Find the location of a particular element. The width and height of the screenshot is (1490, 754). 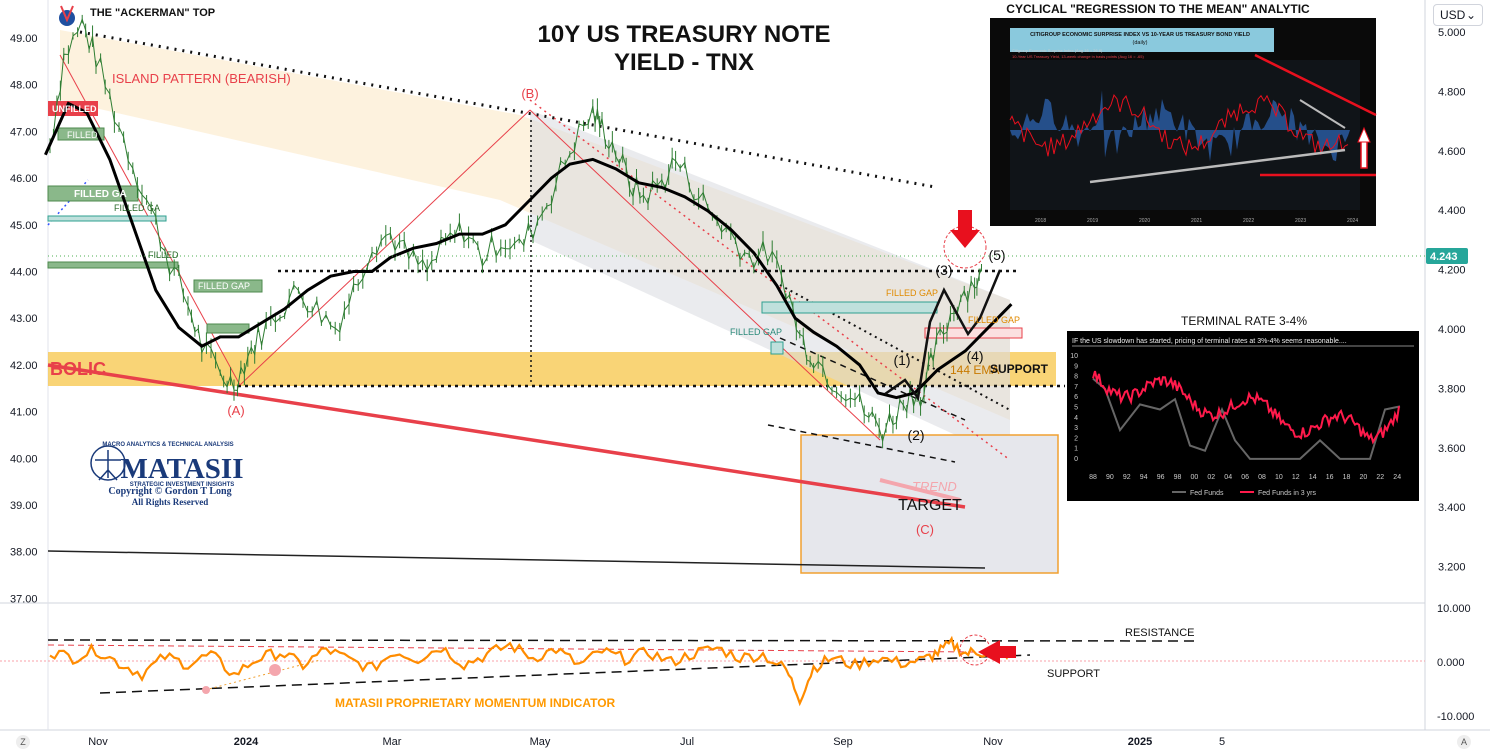

right-tick-label: 4.400 is located at coordinates (1452, 211).